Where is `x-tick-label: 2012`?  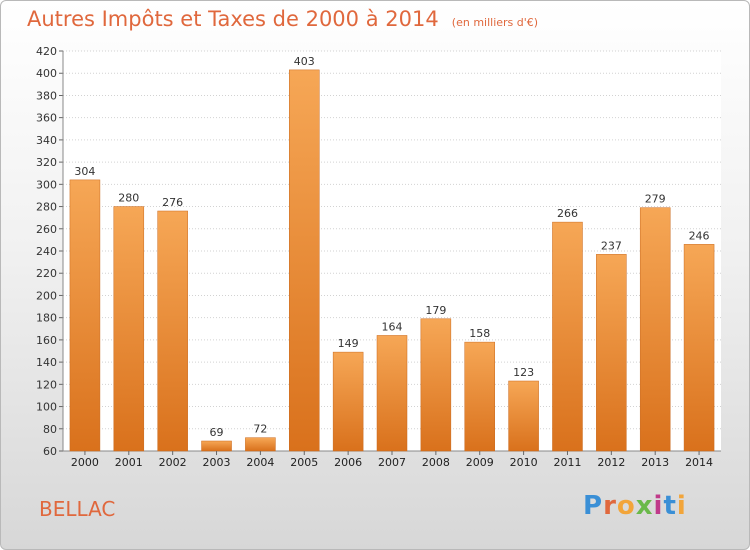
x-tick-label: 2012 is located at coordinates (611, 462).